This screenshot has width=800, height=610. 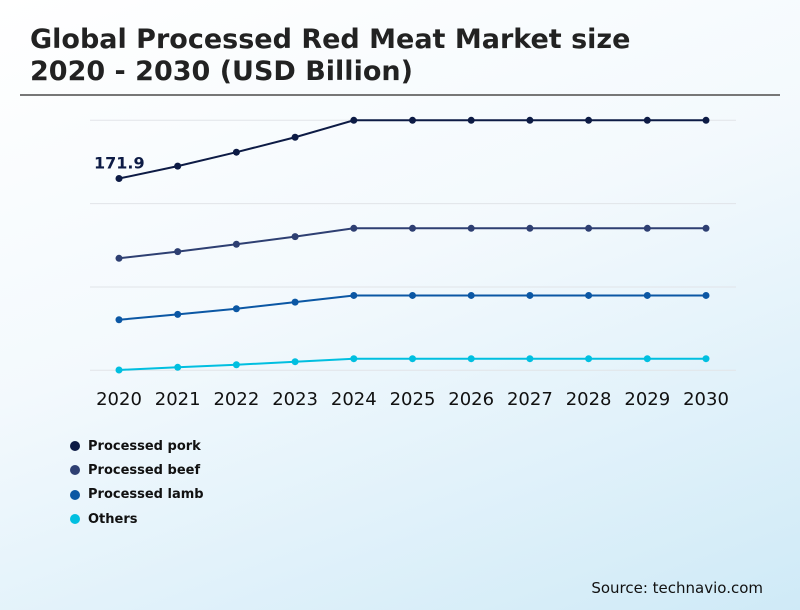 I want to click on x-tick-label: 2021, so click(x=178, y=399).